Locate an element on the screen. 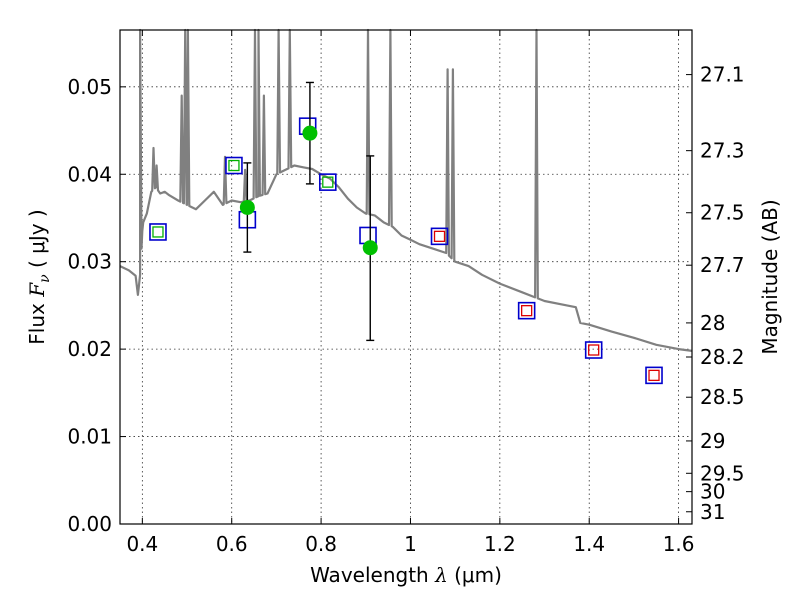 The width and height of the screenshot is (800, 600). y2-axis-label: Magnitude (AB) is located at coordinates (770, 276).